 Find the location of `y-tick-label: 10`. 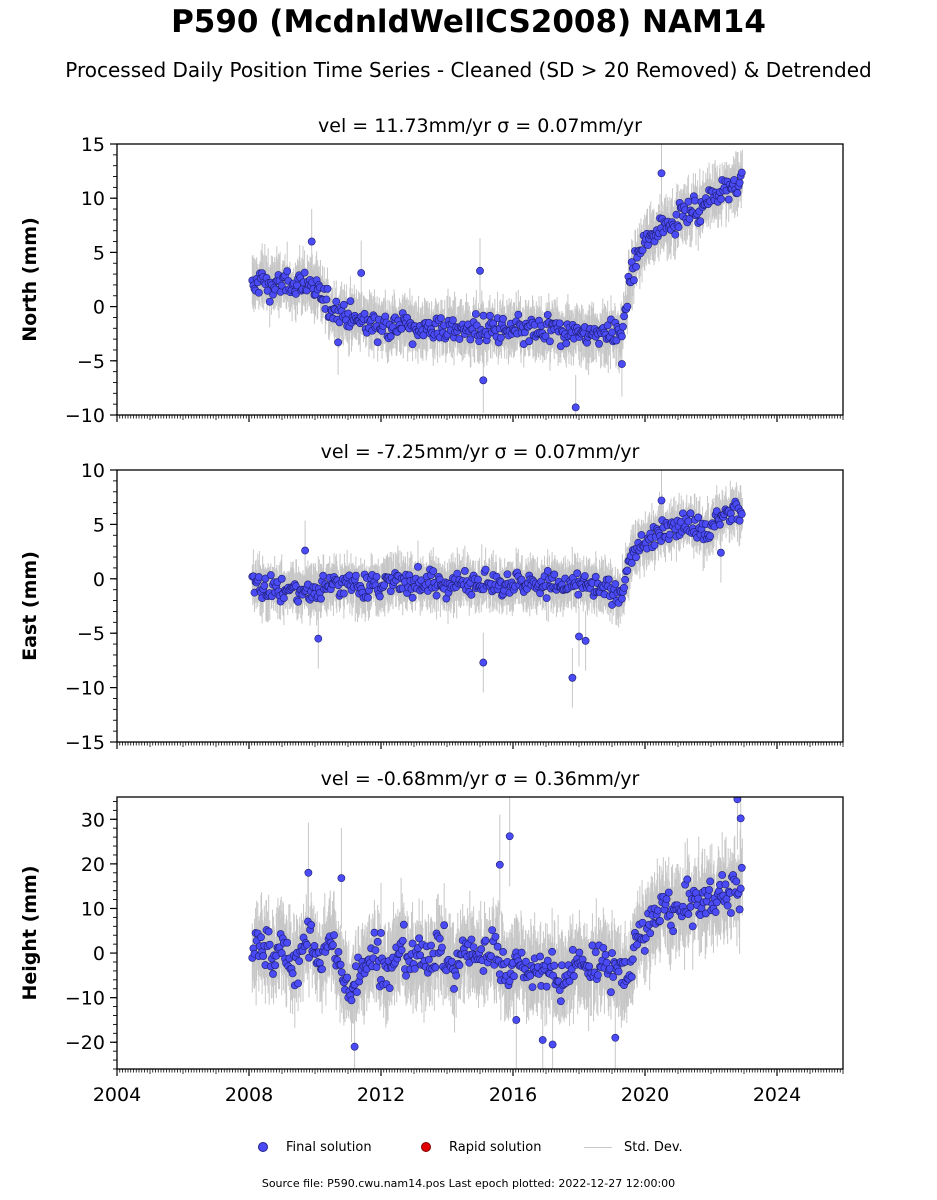

y-tick-label: 10 is located at coordinates (93, 909).